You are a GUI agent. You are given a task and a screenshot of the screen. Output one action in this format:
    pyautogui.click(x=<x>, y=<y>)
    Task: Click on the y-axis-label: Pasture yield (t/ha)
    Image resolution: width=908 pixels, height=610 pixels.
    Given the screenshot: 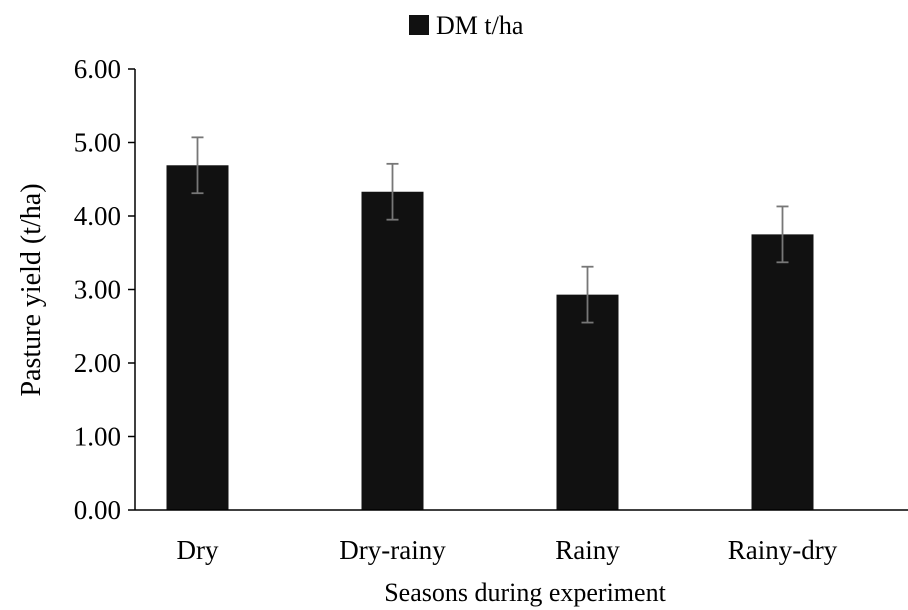 What is the action you would take?
    pyautogui.click(x=31, y=289)
    